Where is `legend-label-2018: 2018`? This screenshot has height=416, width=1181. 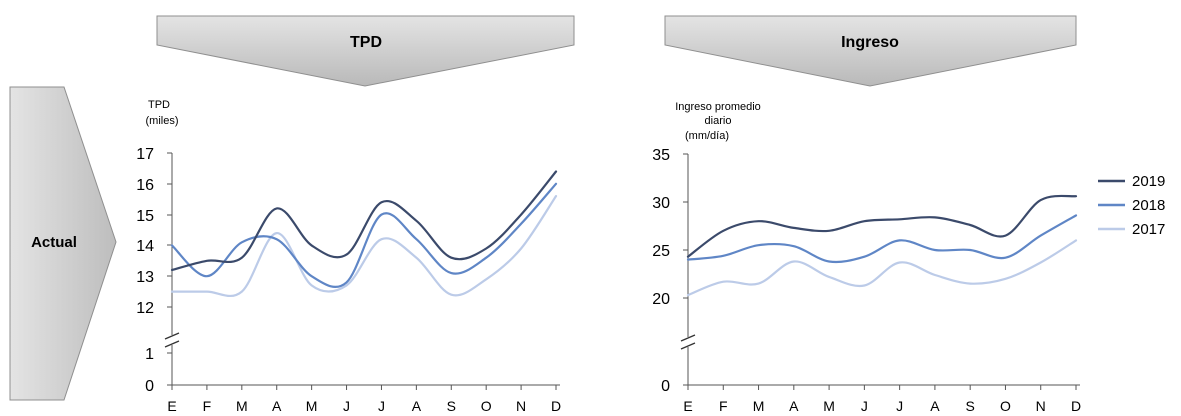 legend-label-2018: 2018 is located at coordinates (1148, 205).